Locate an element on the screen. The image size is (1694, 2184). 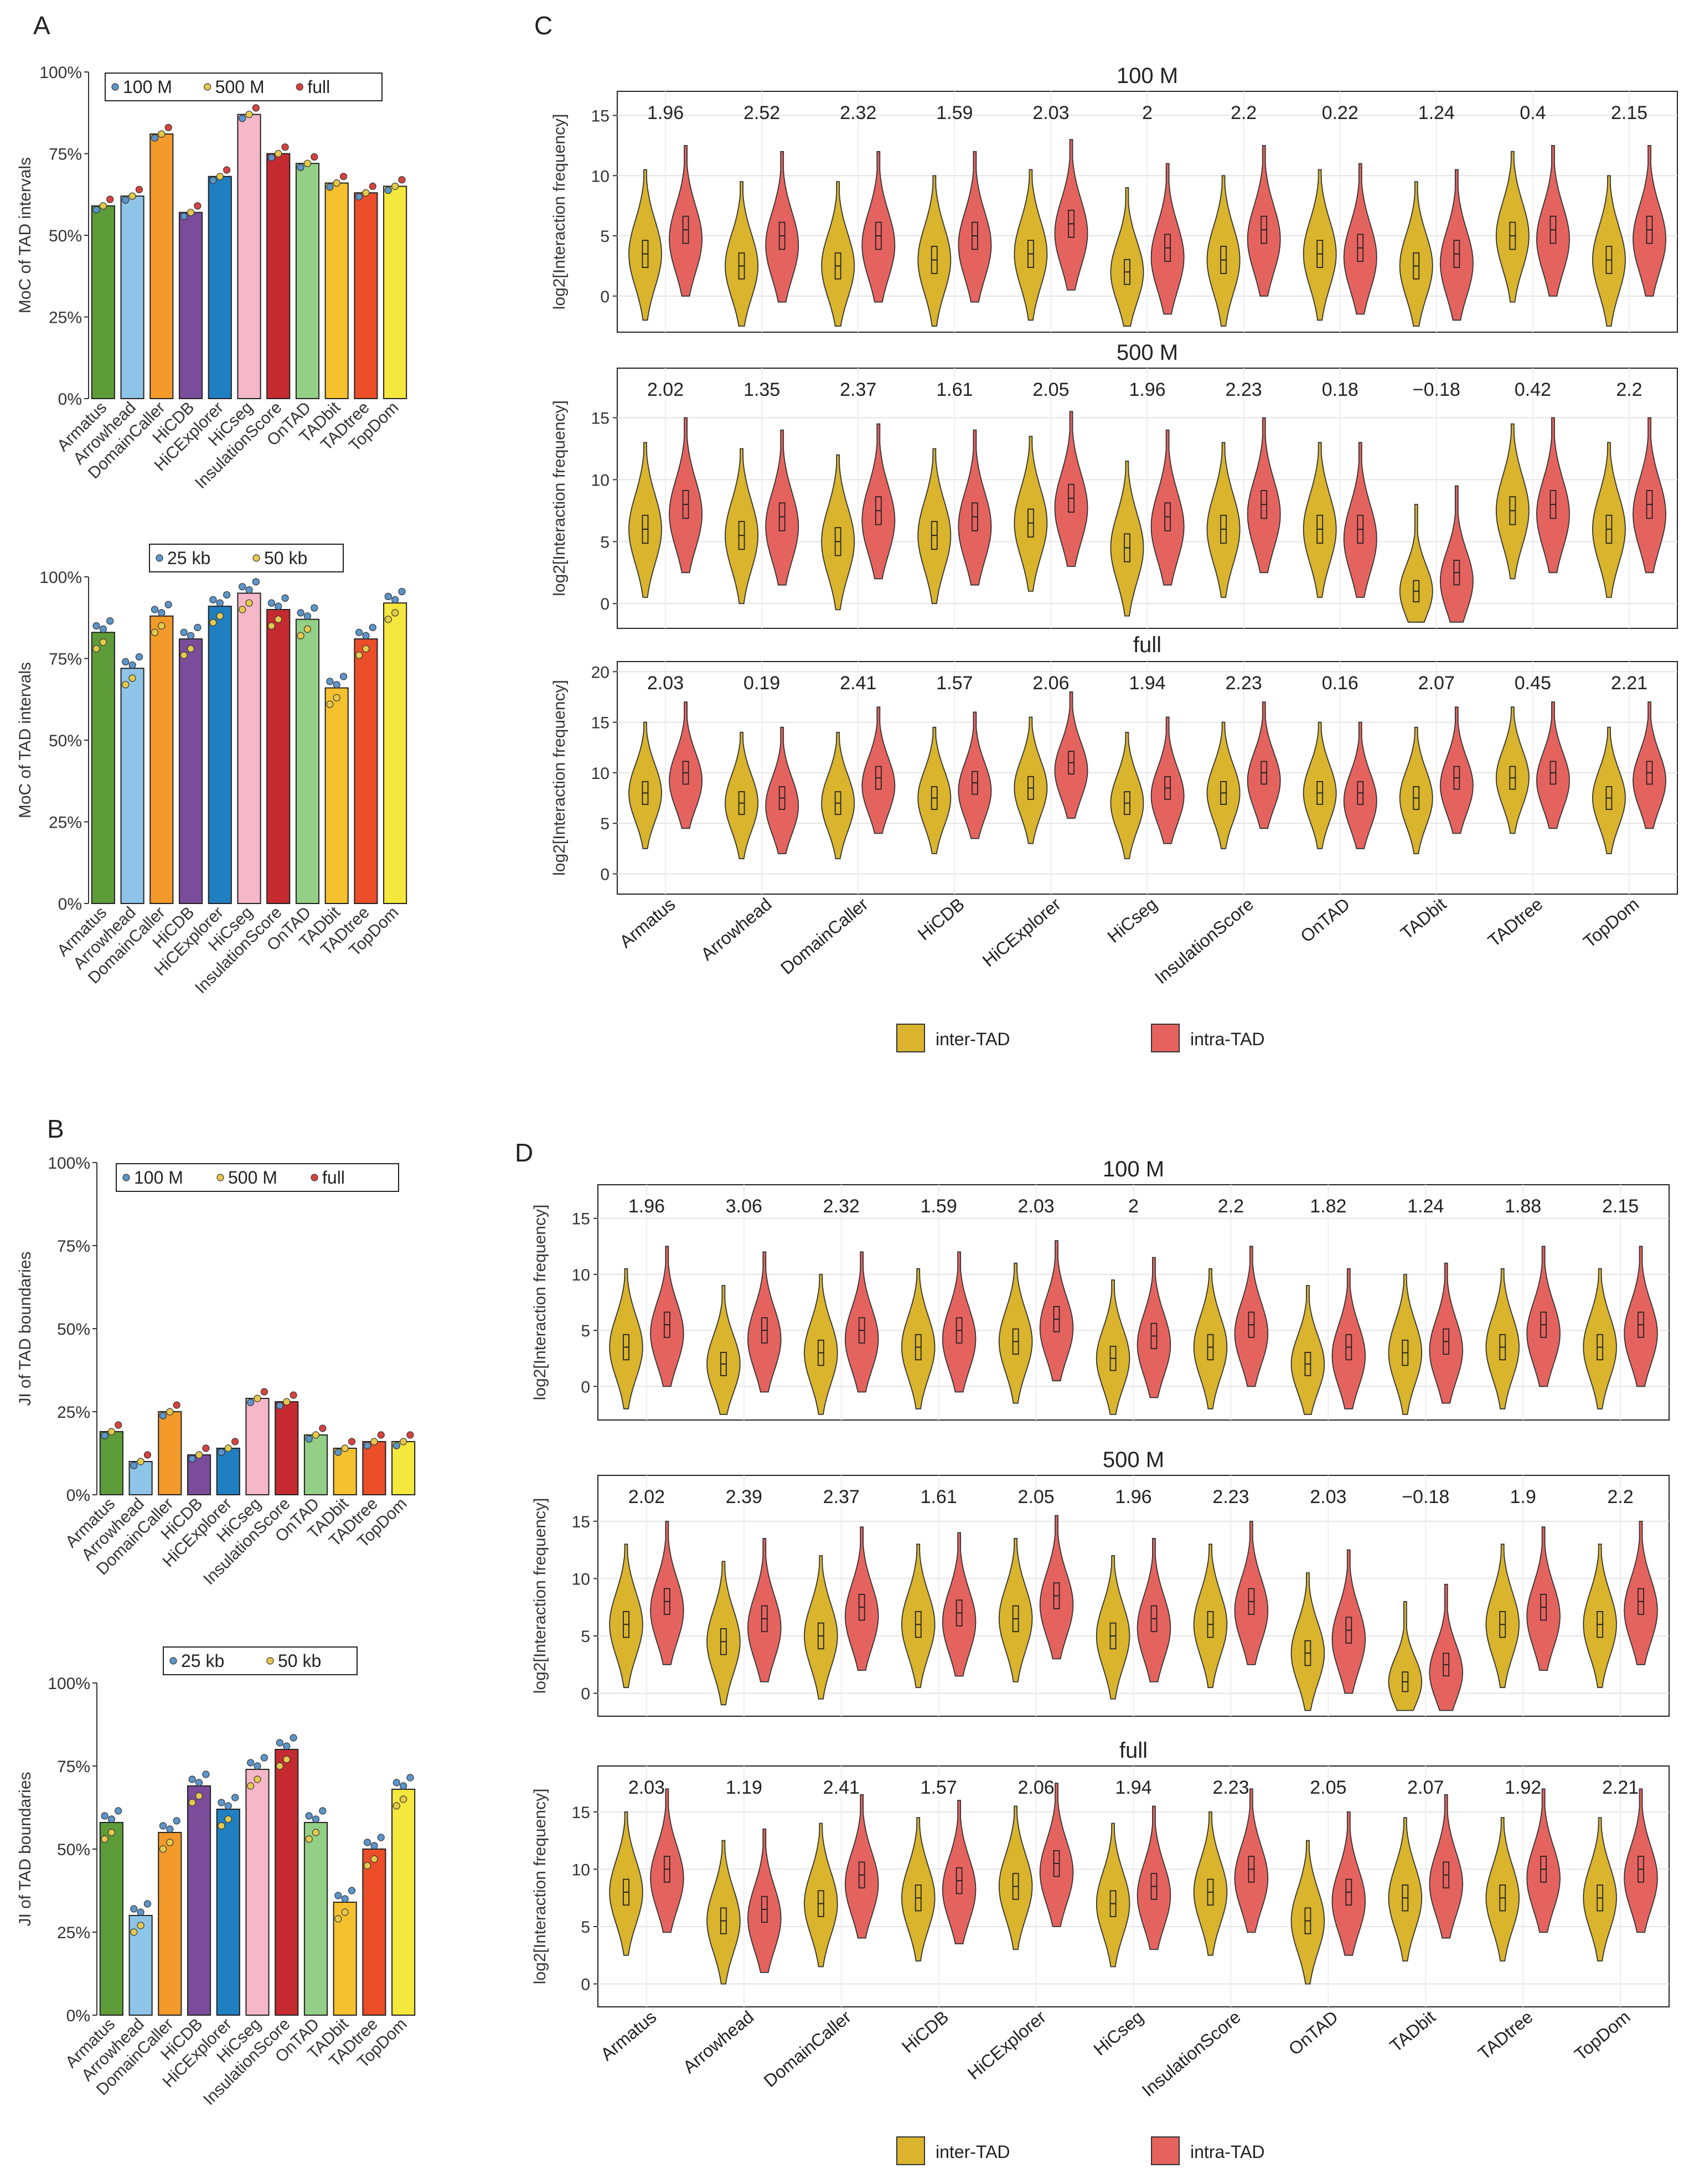
effect-size-label: 2.06 is located at coordinates (1050, 683).